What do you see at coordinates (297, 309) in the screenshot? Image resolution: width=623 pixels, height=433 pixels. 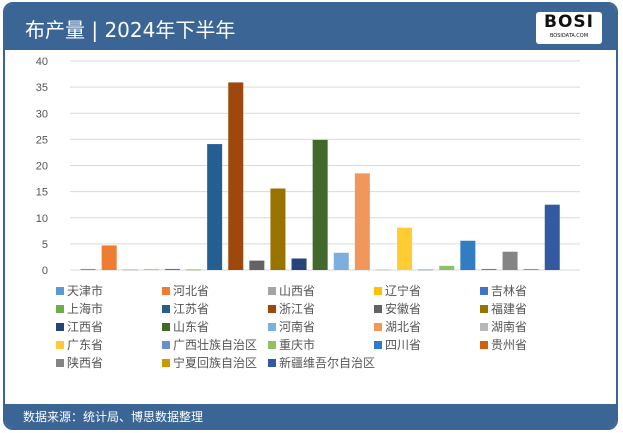 I see `legend-label: 浙江省` at bounding box center [297, 309].